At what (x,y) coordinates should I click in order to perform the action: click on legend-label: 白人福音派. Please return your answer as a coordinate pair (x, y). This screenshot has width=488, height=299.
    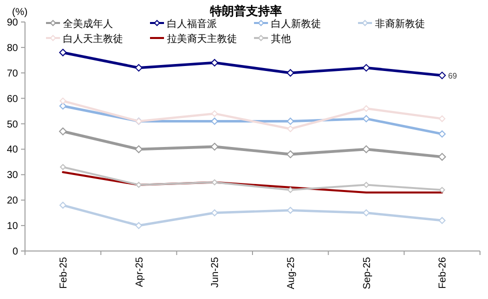
    Looking at the image, I should click on (192, 24).